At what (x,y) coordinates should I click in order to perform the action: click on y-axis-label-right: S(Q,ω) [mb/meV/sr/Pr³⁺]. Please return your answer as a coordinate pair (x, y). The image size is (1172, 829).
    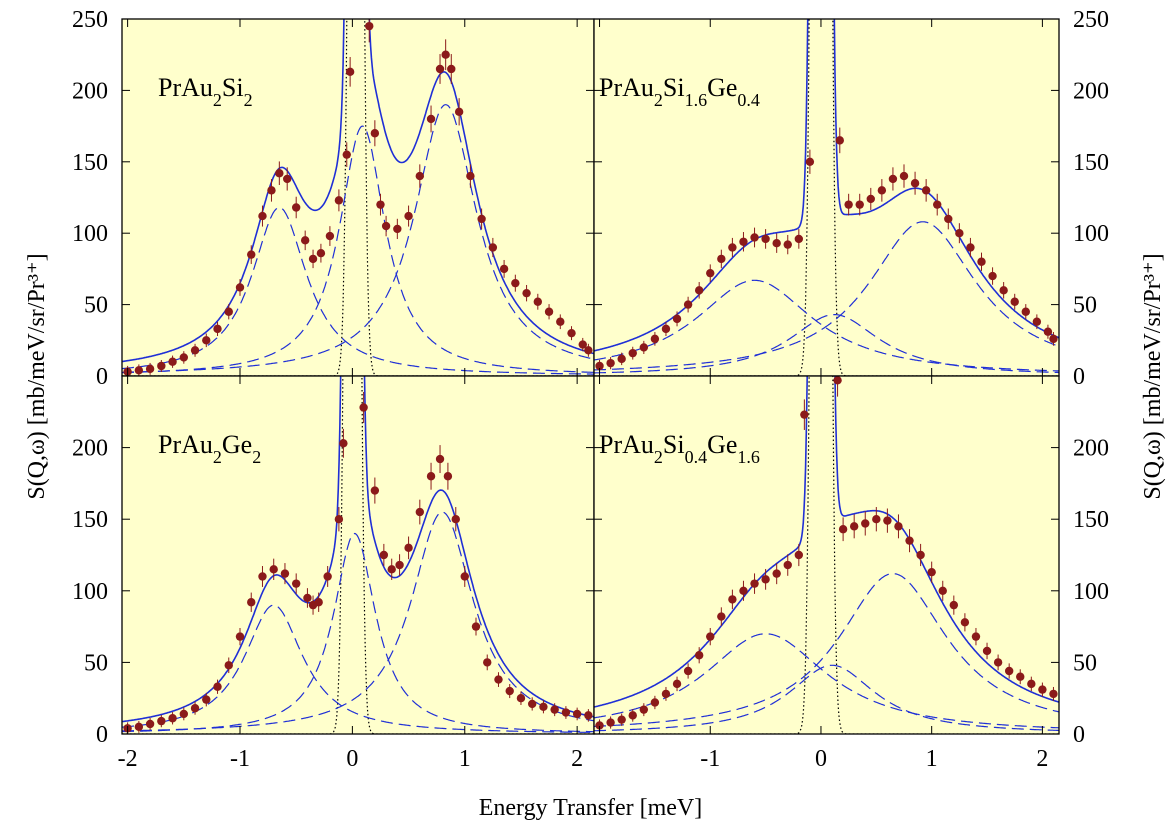
    Looking at the image, I should click on (1153, 376).